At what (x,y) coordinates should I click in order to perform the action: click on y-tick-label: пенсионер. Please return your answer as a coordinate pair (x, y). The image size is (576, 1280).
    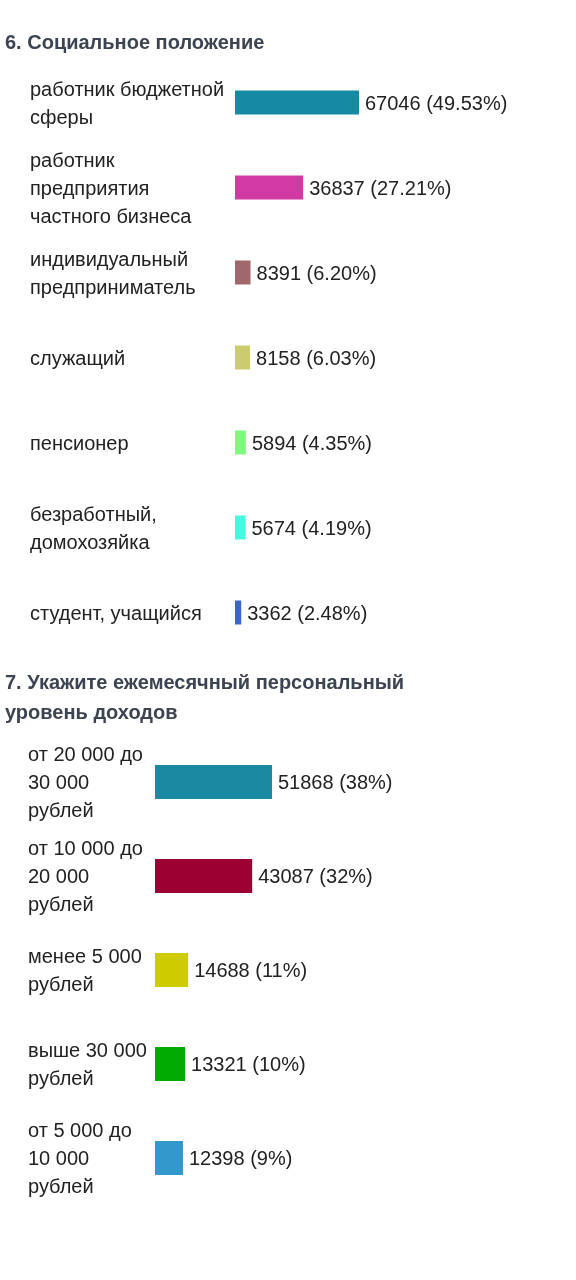
    Looking at the image, I should click on (79, 442).